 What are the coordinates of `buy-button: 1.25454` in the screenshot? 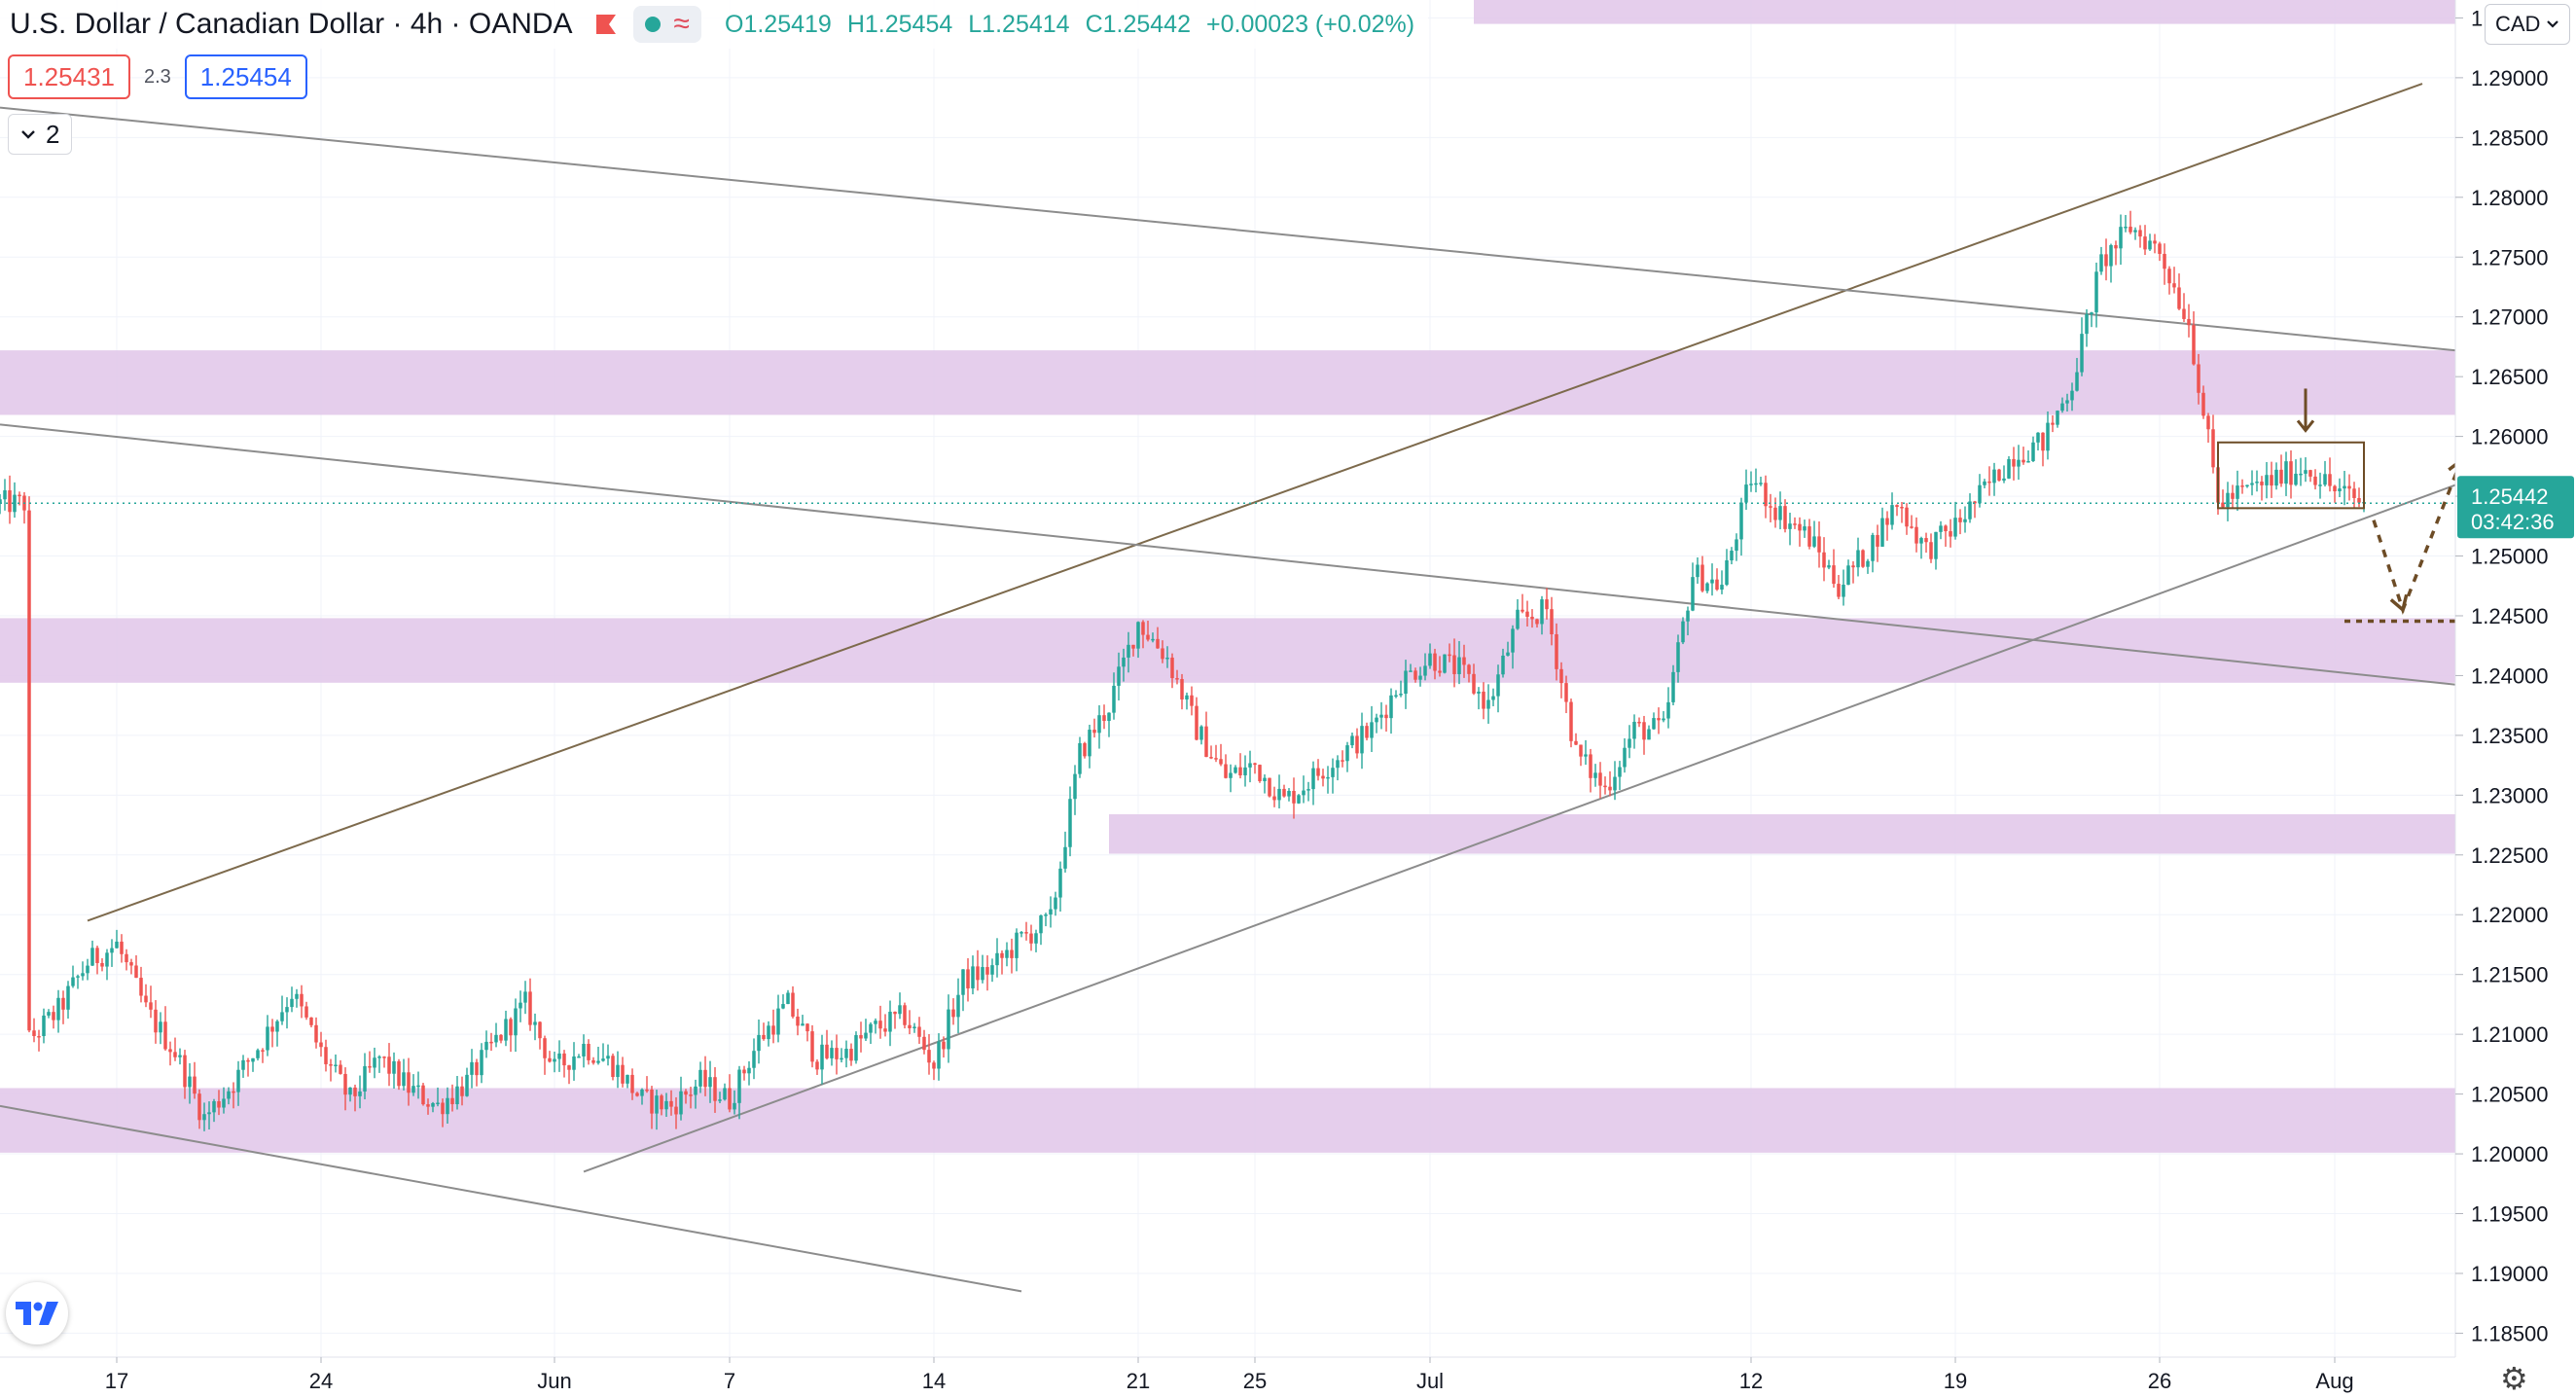 It's located at (245, 76).